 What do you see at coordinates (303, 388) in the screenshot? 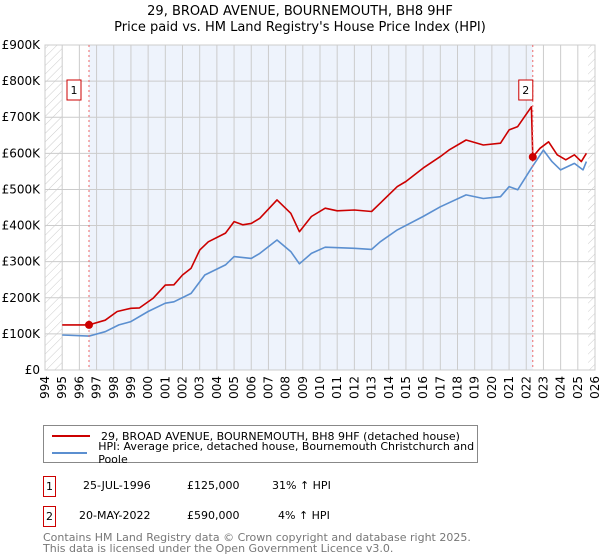
I see `x-tick-label: 2009` at bounding box center [303, 388].